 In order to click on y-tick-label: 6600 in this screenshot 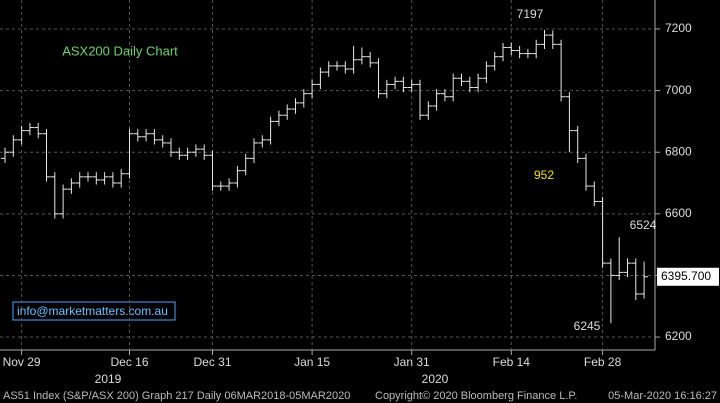, I will do `click(678, 213)`.